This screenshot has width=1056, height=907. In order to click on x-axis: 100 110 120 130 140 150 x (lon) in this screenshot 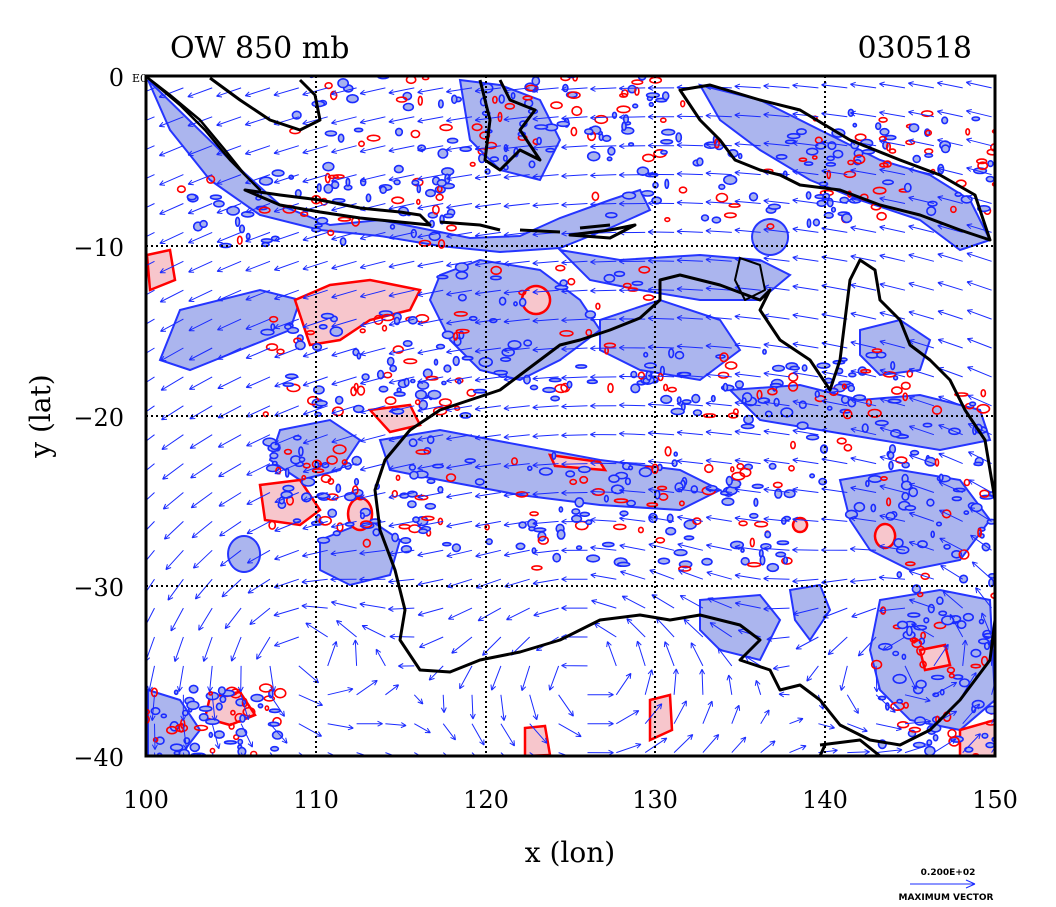, I will do `click(570, 827)`.